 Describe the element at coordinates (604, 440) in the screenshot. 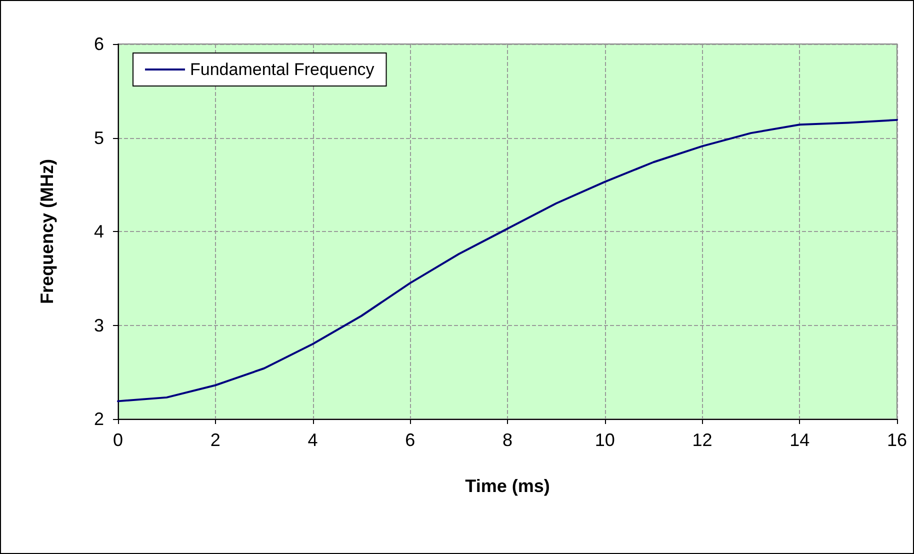

I see `x-tick-label: 10` at that location.